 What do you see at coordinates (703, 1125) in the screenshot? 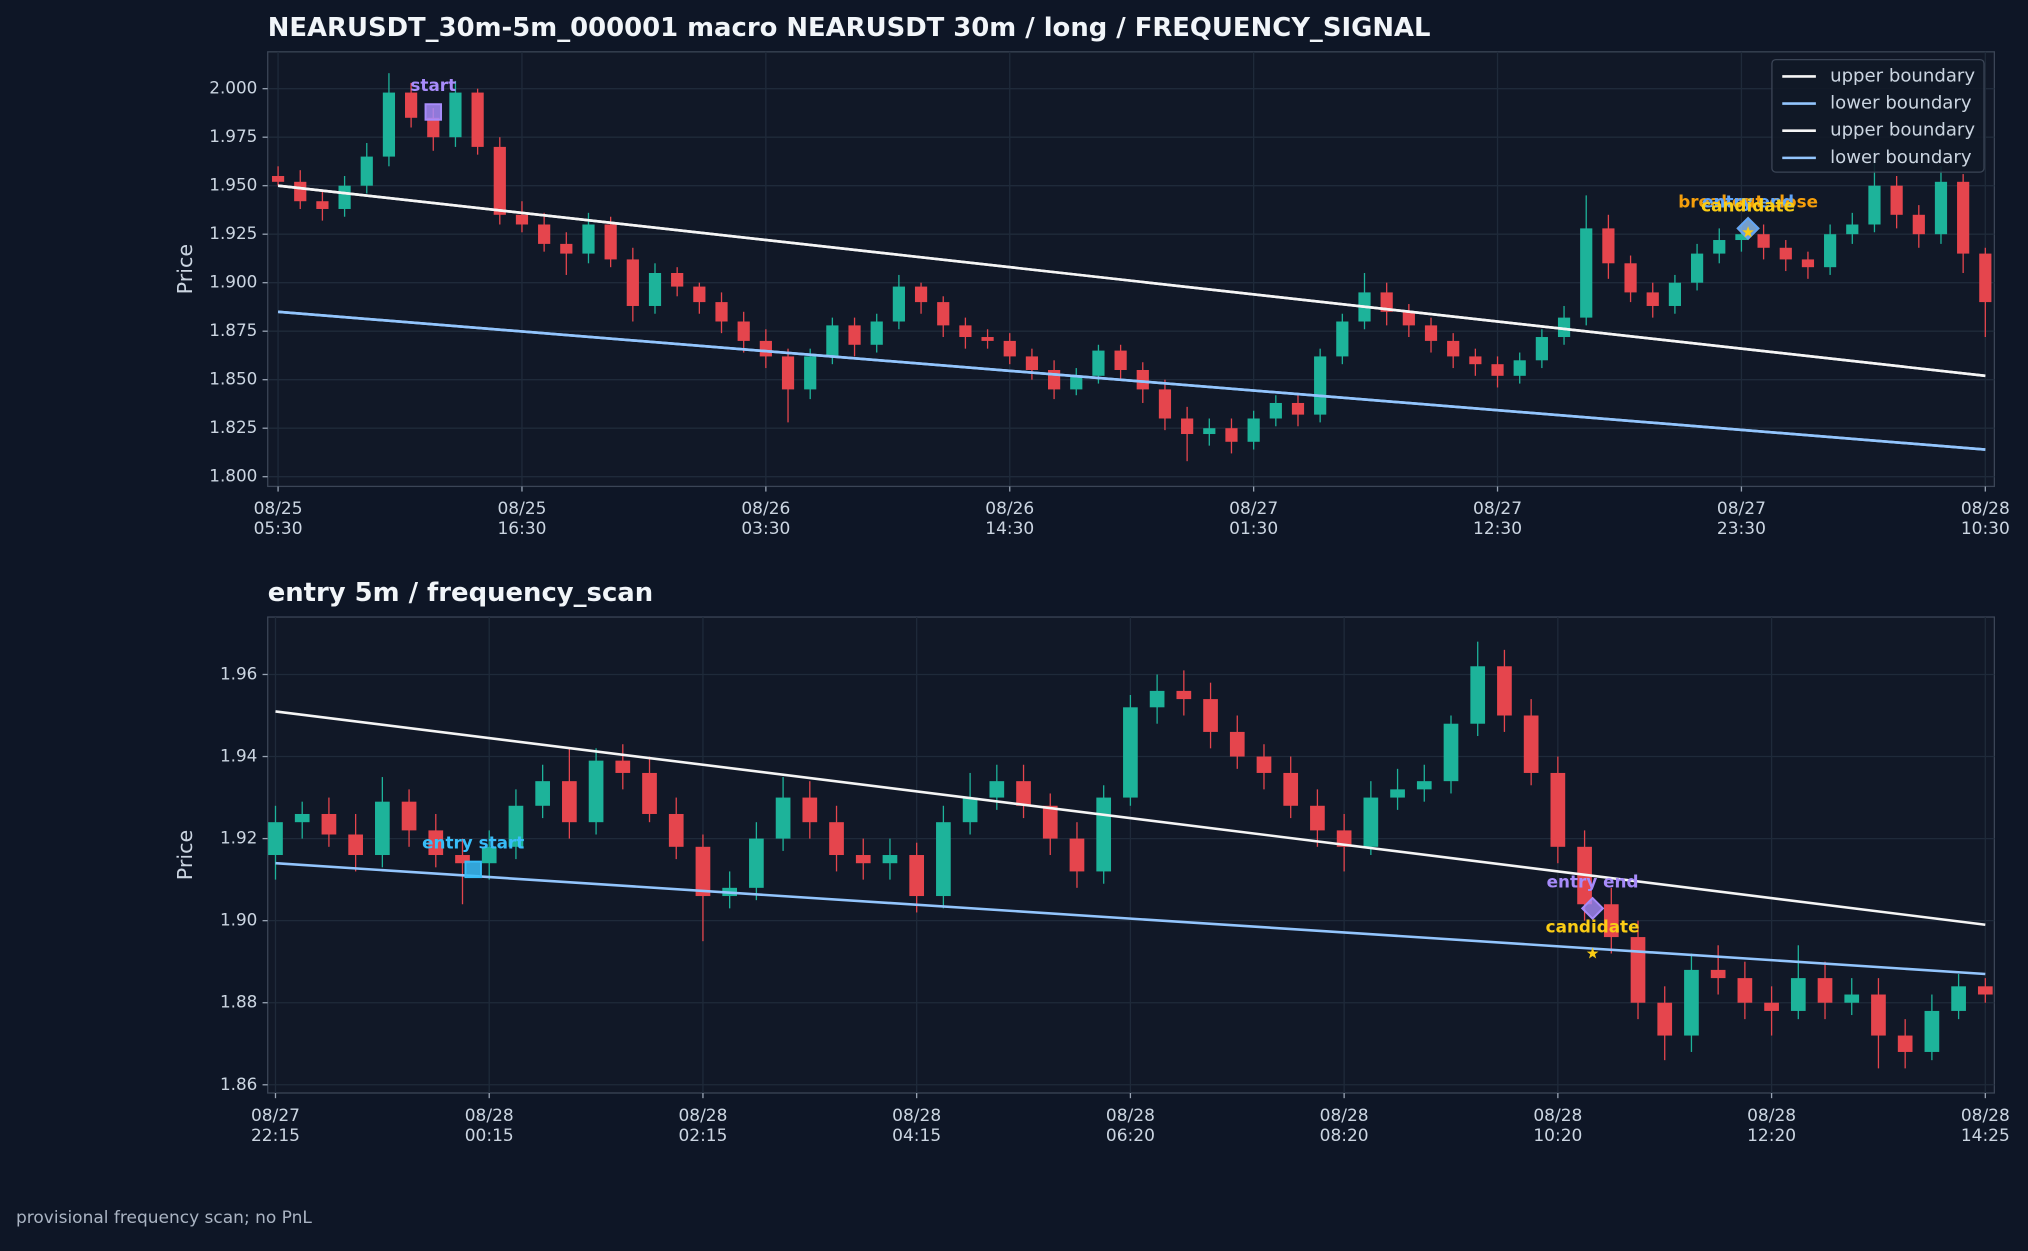
I see `x-tick-label: 08/28 02:15` at bounding box center [703, 1125].